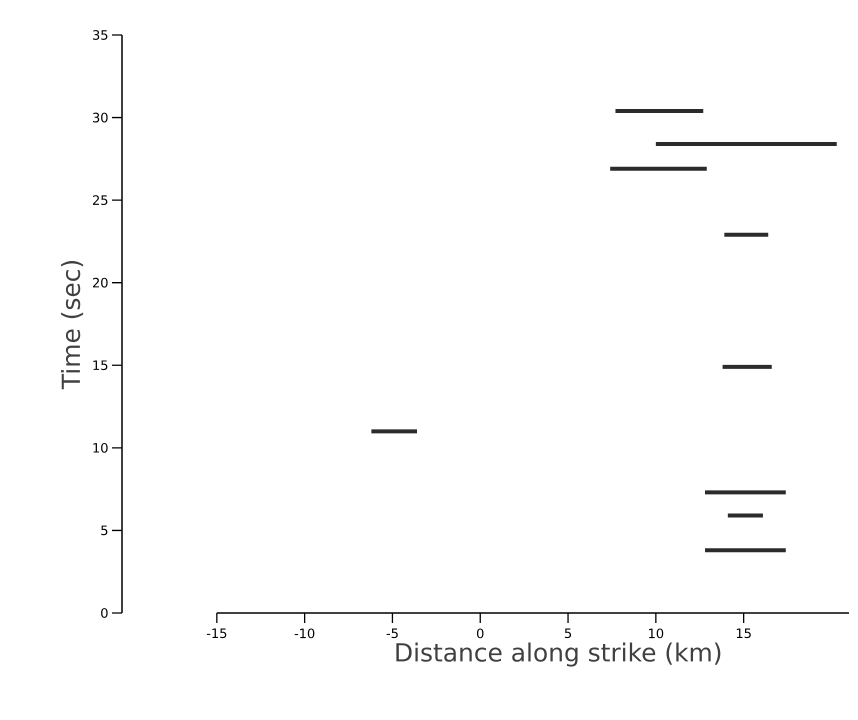 This screenshot has width=858, height=720. Describe the element at coordinates (656, 633) in the screenshot. I see `x-tick-label: 10` at that location.